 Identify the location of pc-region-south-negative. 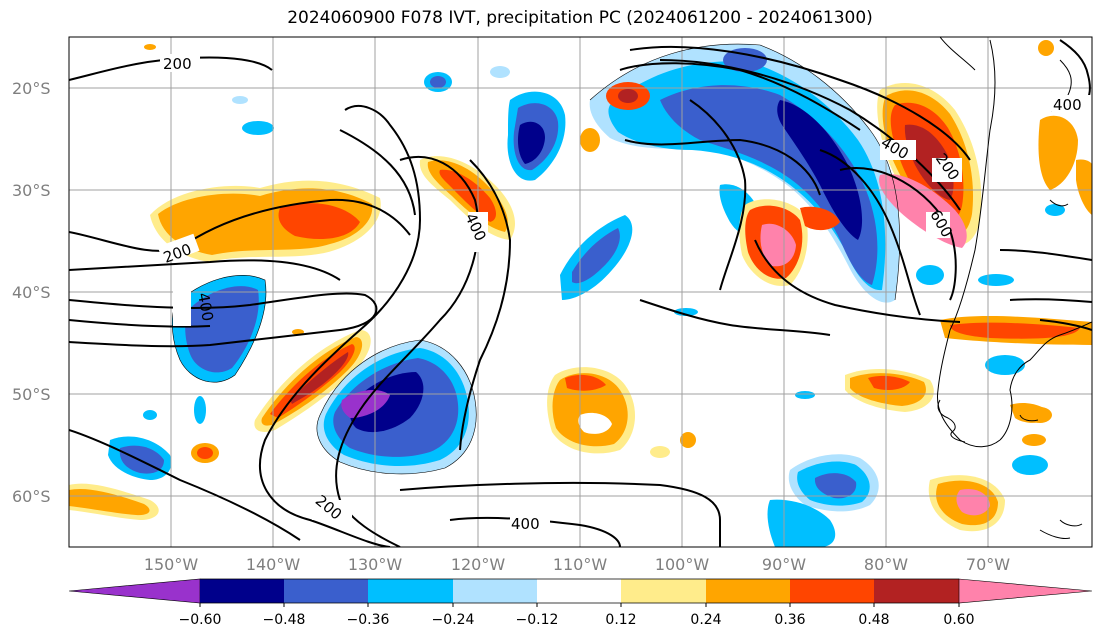
(396, 407).